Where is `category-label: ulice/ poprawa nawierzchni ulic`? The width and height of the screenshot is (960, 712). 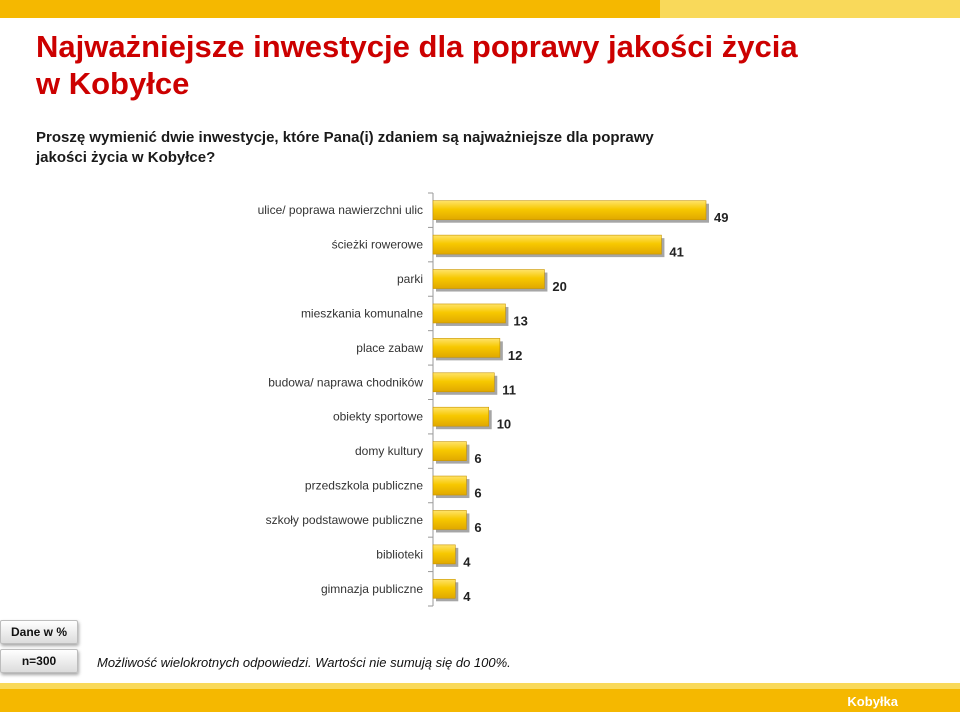
category-label: ulice/ poprawa nawierzchni ulic is located at coordinates (340, 210).